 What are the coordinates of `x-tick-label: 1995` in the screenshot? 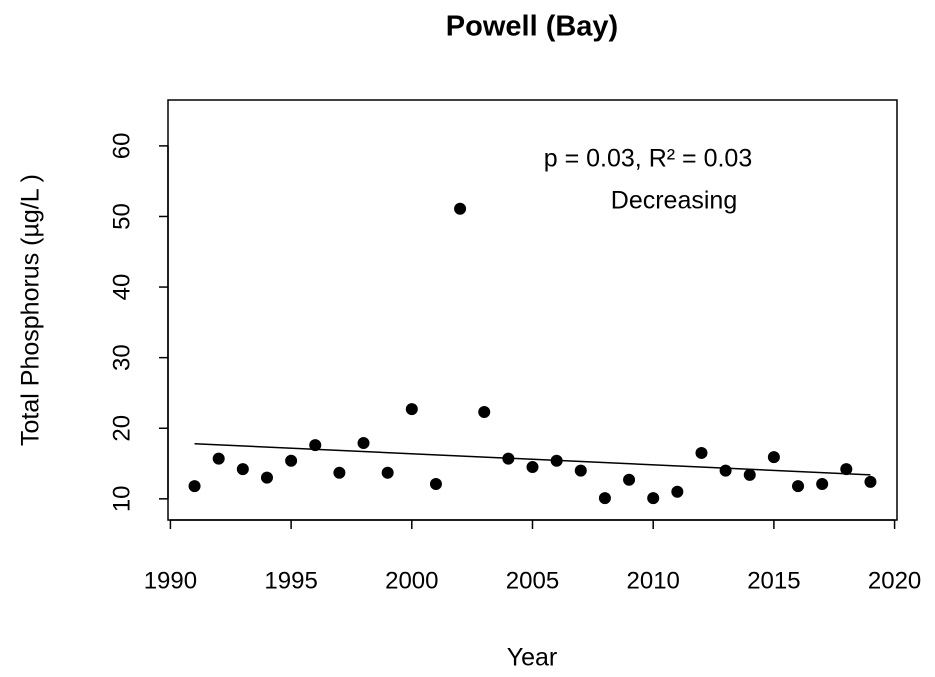 It's located at (290, 580).